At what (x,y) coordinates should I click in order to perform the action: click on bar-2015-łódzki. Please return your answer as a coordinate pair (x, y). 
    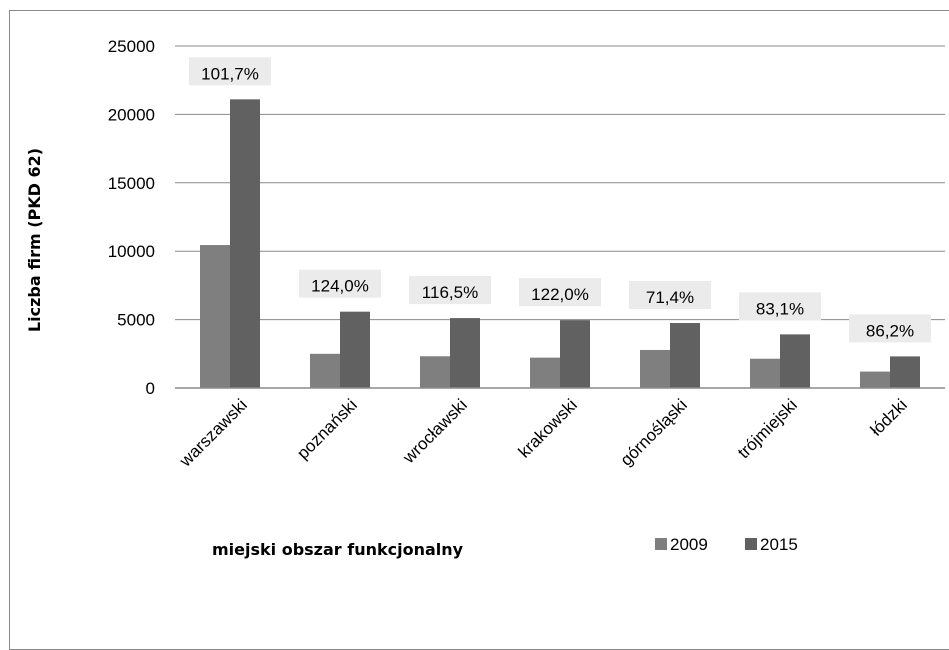
    Looking at the image, I should click on (905, 372).